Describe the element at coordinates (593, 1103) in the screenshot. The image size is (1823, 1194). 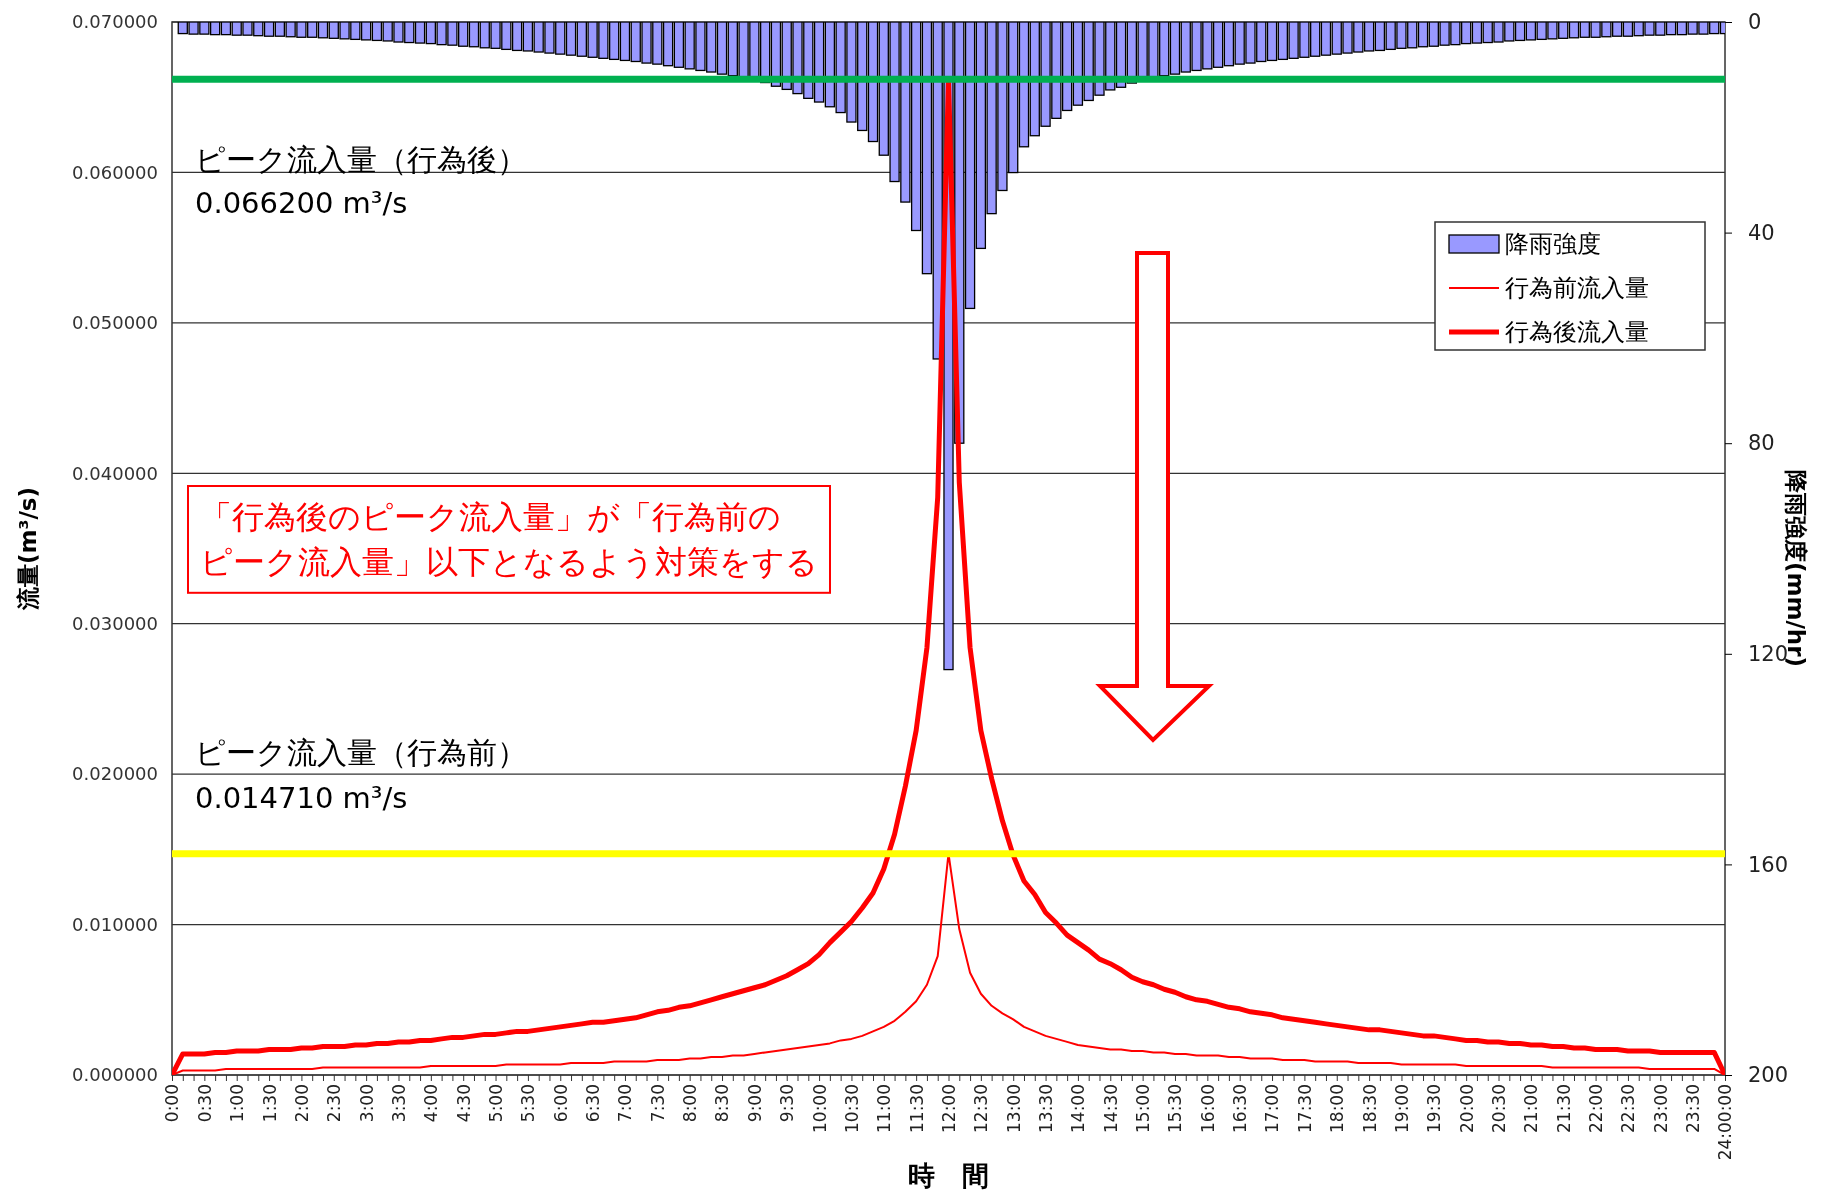
I see `x-tick-label: 6:30` at that location.